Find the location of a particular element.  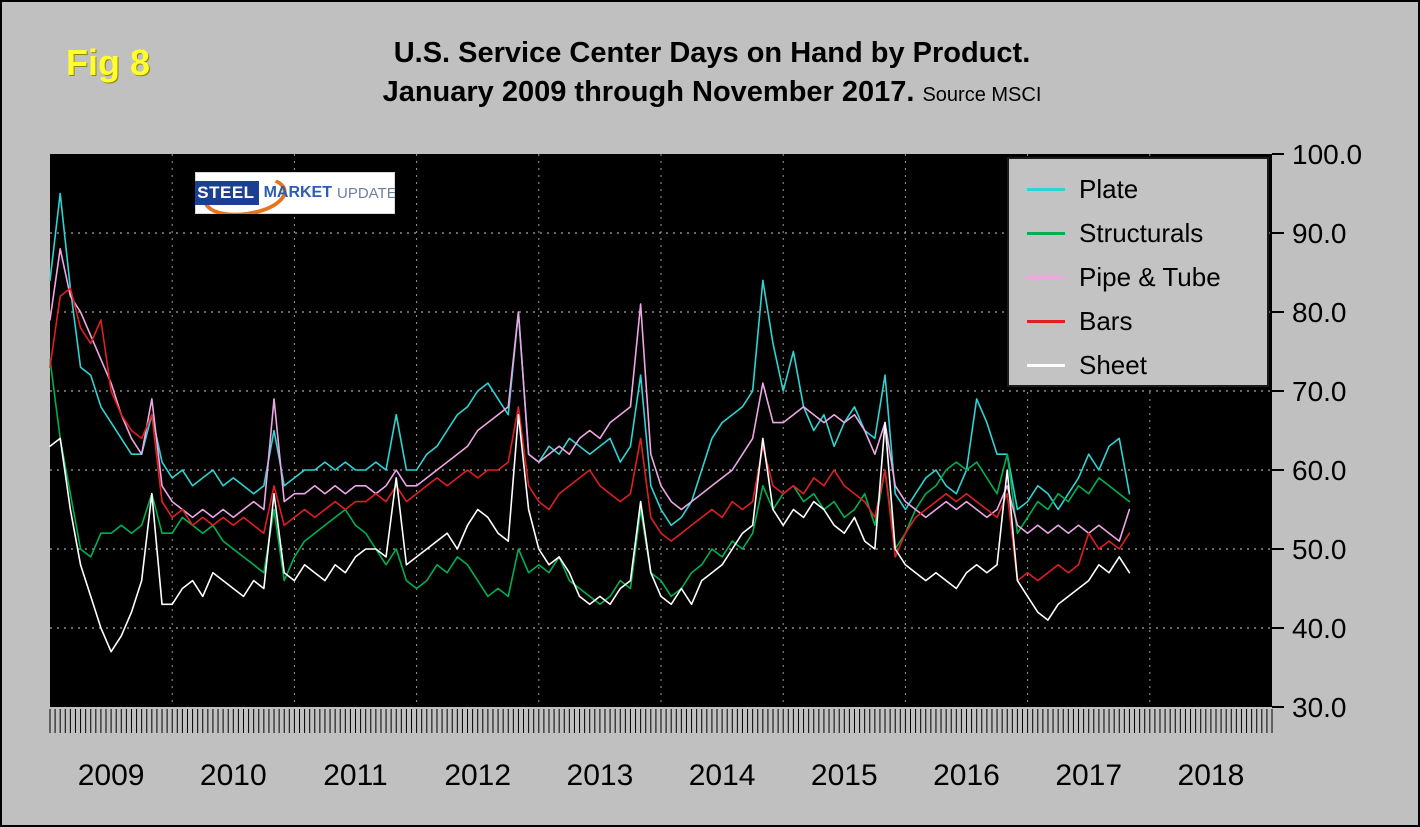

legend-item-pipe-tube: Pipe & Tube is located at coordinates (1147, 277).